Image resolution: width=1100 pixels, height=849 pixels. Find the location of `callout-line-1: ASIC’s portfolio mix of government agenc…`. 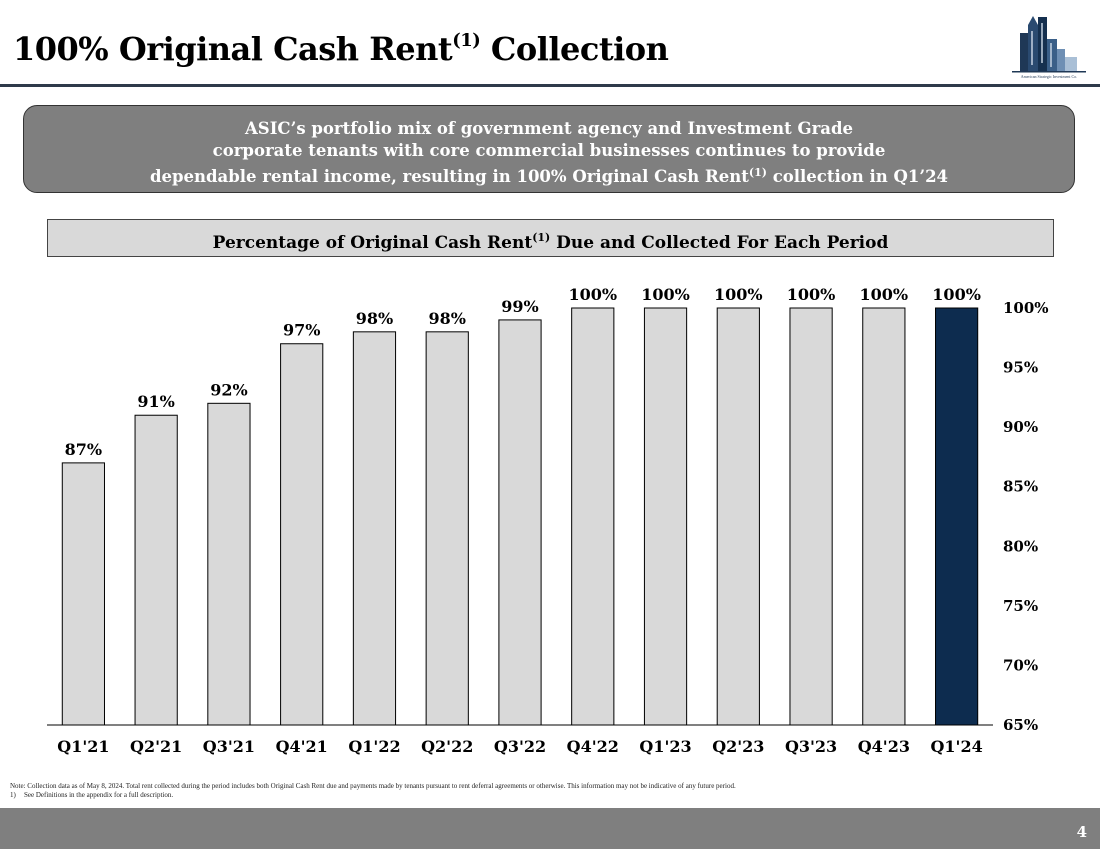

callout-line-1: ASIC’s portfolio mix of government agenc… is located at coordinates (549, 128).